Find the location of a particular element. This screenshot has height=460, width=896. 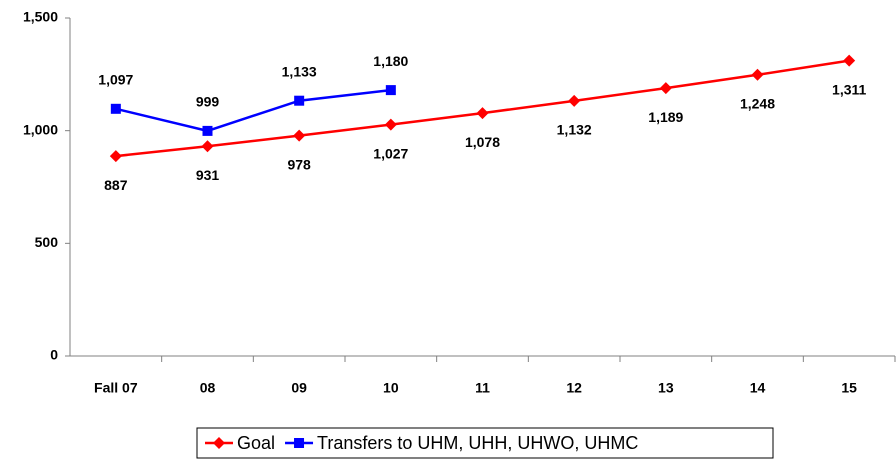

y-tick-label: 500 is located at coordinates (47, 242).